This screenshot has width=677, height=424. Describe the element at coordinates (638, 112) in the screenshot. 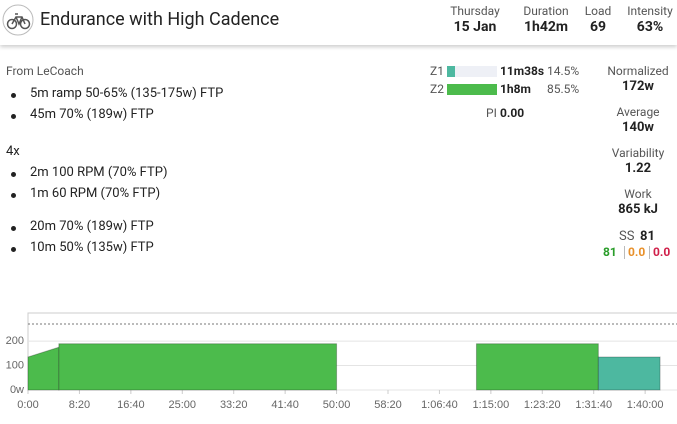

I see `metric-label: Average` at that location.